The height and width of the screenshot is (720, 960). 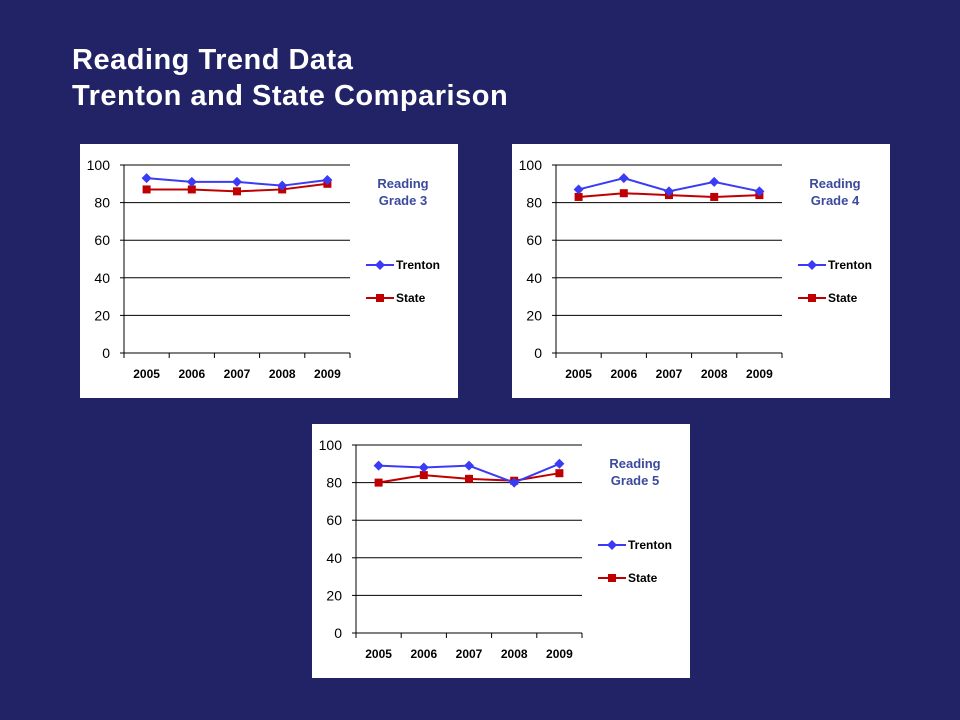 I want to click on slide-title-line-2: Trenton and State Comparison, so click(x=290, y=96).